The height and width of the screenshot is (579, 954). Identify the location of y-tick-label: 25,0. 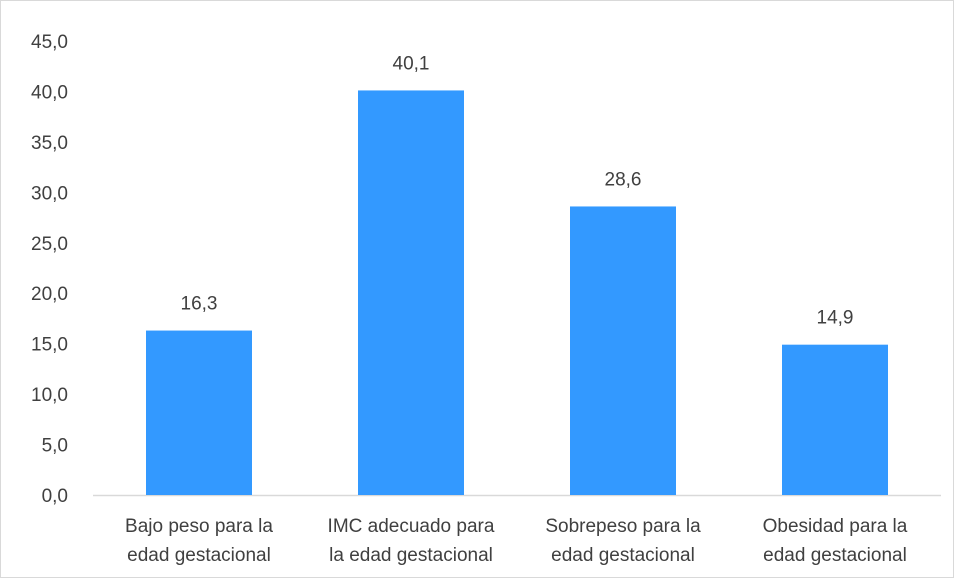
(49, 244).